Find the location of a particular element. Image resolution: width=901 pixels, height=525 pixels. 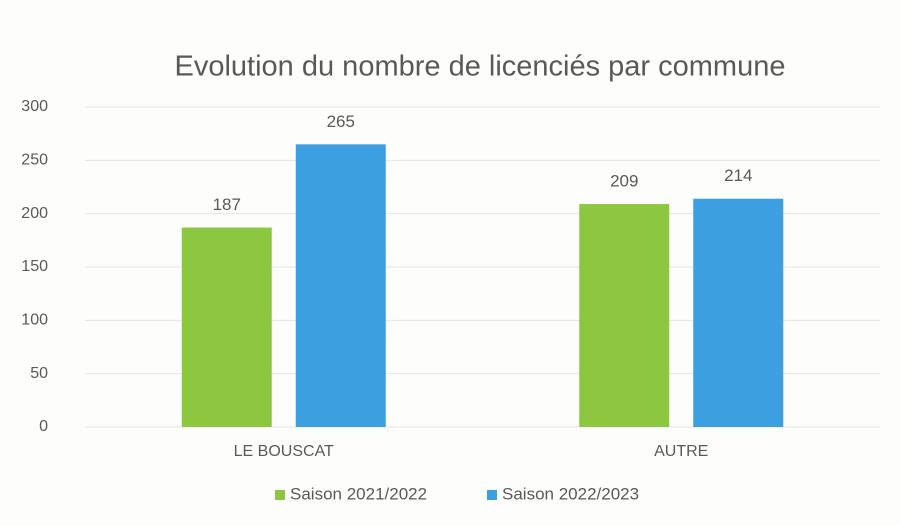

x-tick-label: AUTRE is located at coordinates (681, 451).